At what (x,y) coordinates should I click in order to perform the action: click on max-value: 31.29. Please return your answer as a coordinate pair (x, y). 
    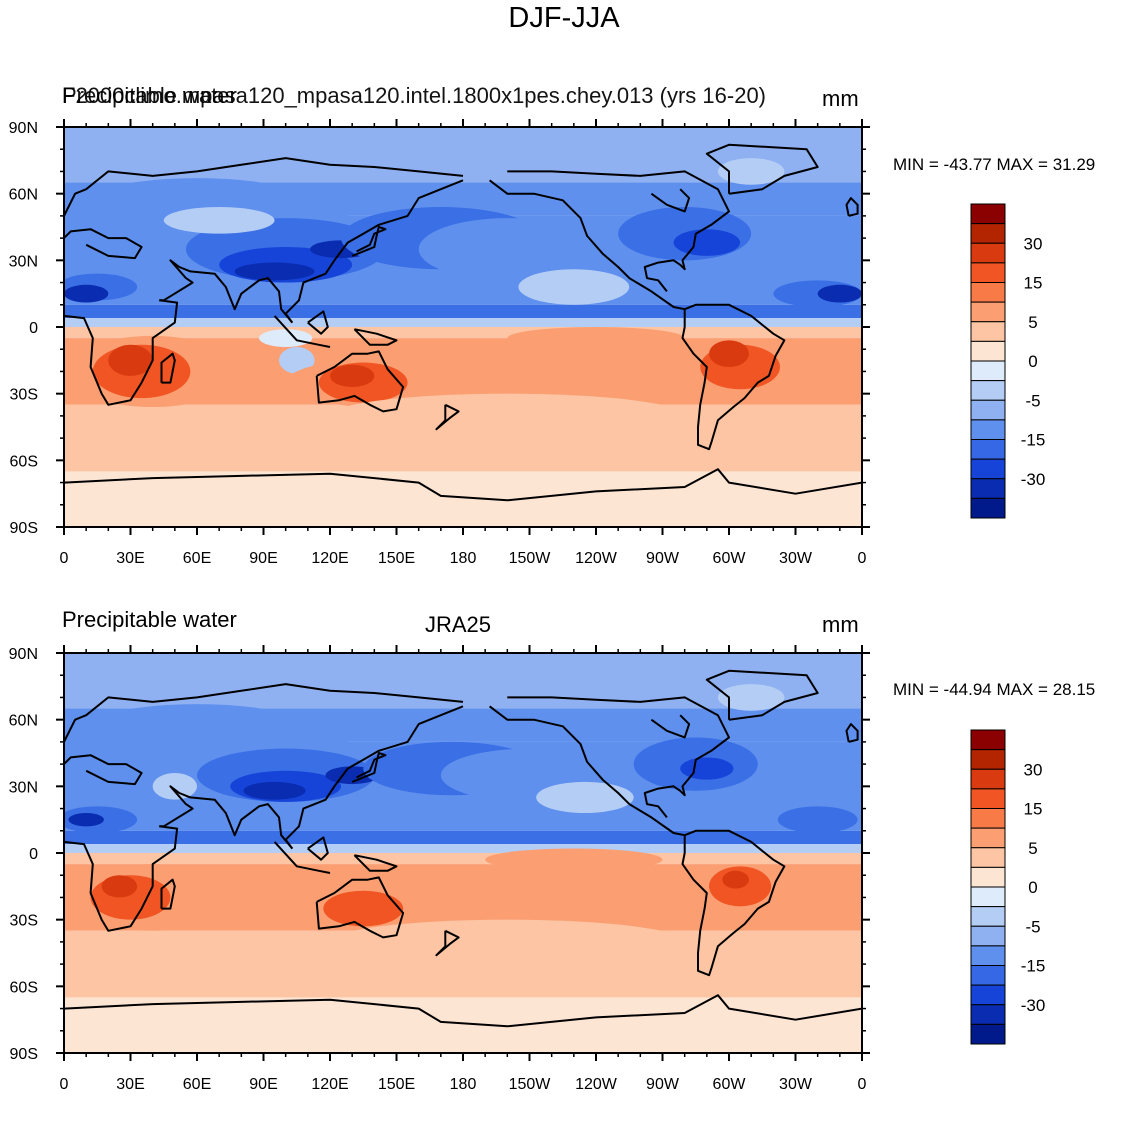
    Looking at the image, I should click on (1074, 164).